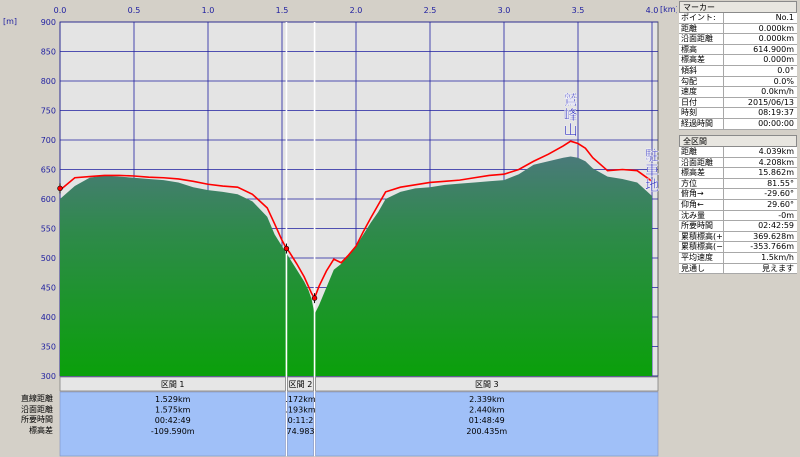 This screenshot has width=800, height=457. What do you see at coordinates (60, 10) in the screenshot?
I see `x-tick-label: 0.0` at bounding box center [60, 10].